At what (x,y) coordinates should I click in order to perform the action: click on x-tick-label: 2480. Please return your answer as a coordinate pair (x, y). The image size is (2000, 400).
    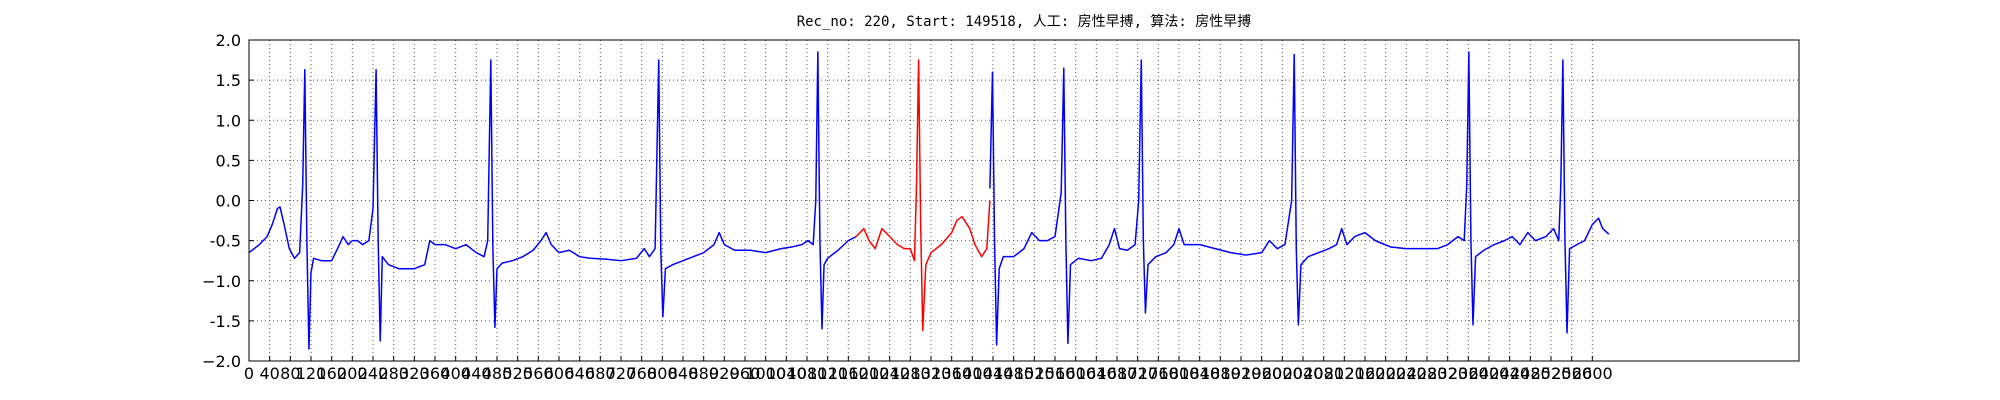
    Looking at the image, I should click on (1530, 373).